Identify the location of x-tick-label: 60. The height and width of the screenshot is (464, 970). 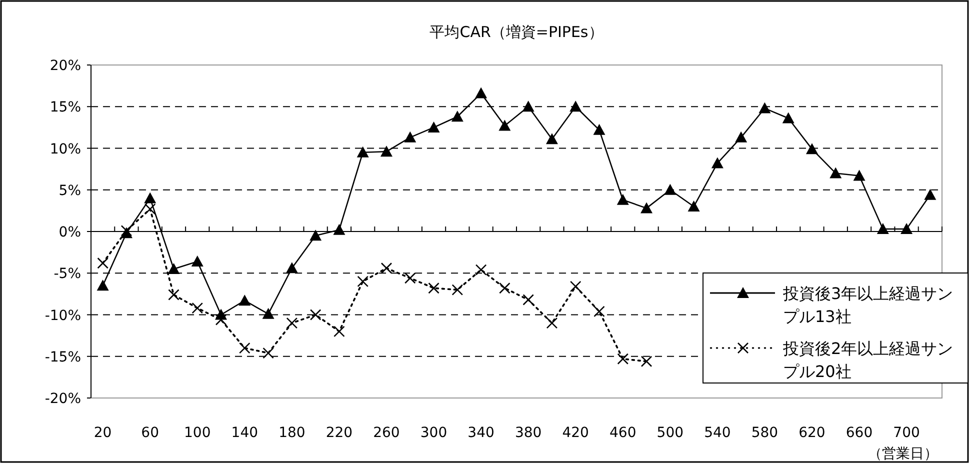
(150, 433).